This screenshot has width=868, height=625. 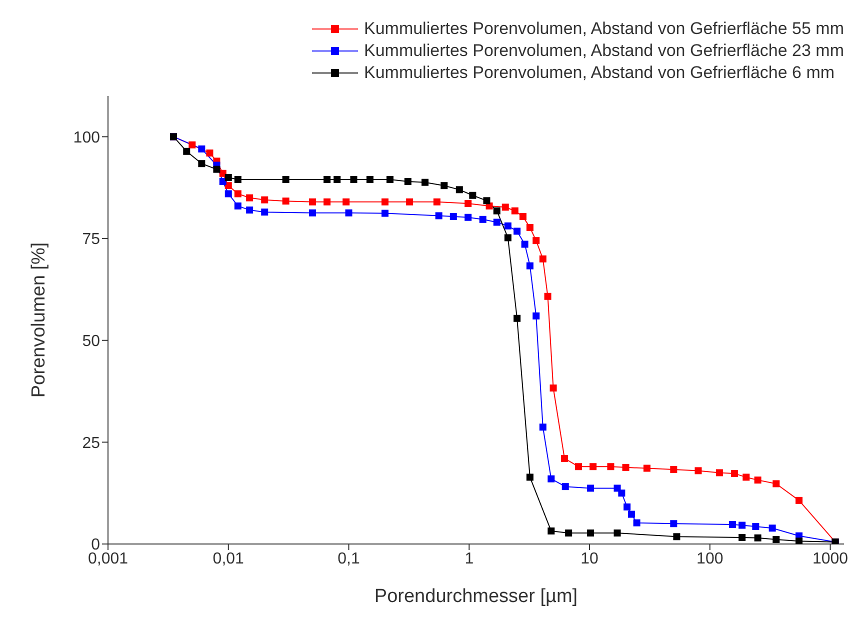 What do you see at coordinates (91, 239) in the screenshot?
I see `y-tick-label: 75` at bounding box center [91, 239].